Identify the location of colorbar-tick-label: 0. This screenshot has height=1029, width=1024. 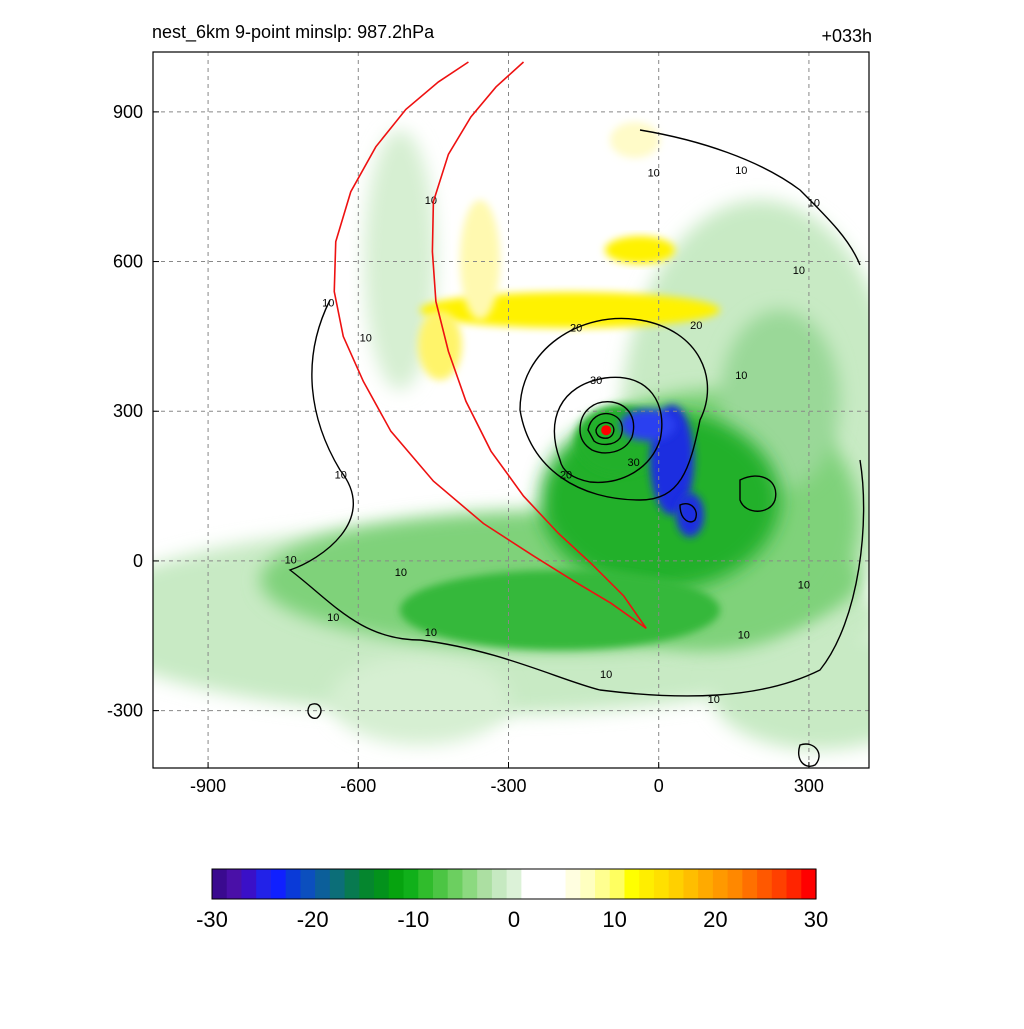
(514, 919).